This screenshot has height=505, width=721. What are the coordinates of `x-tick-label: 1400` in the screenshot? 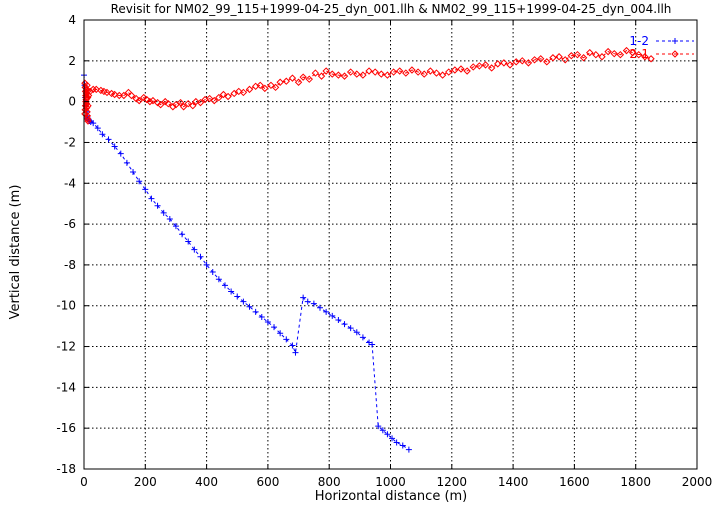 It's located at (513, 482).